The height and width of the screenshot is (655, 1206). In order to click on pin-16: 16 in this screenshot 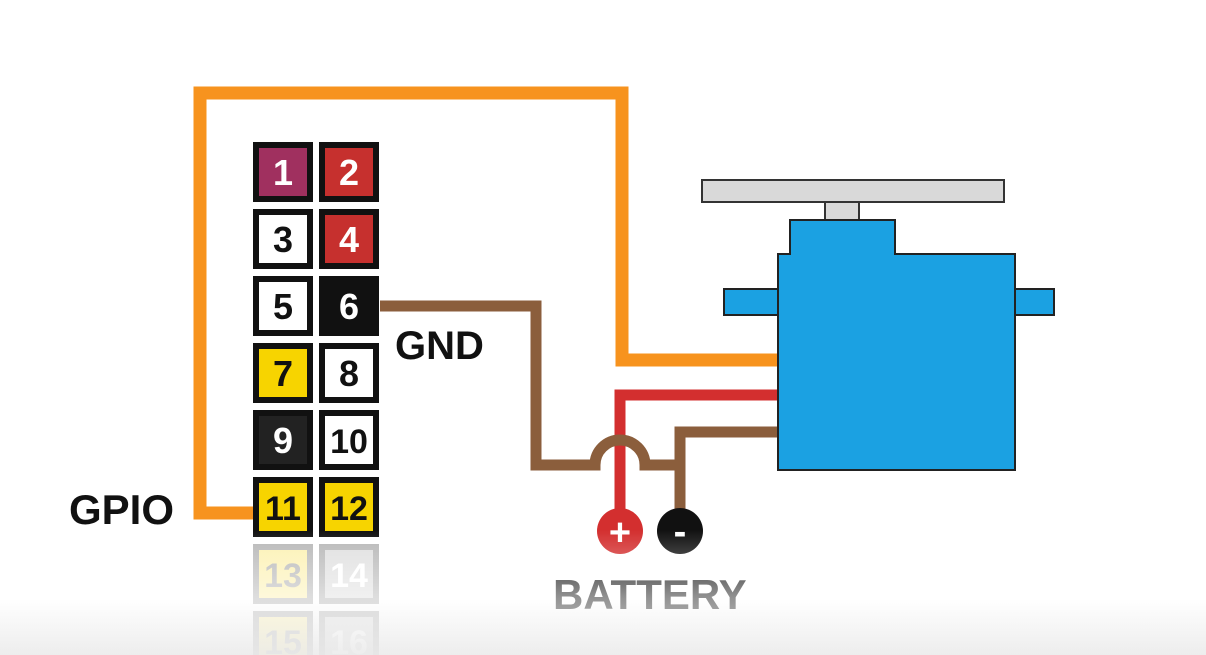, I will do `click(349, 633)`.